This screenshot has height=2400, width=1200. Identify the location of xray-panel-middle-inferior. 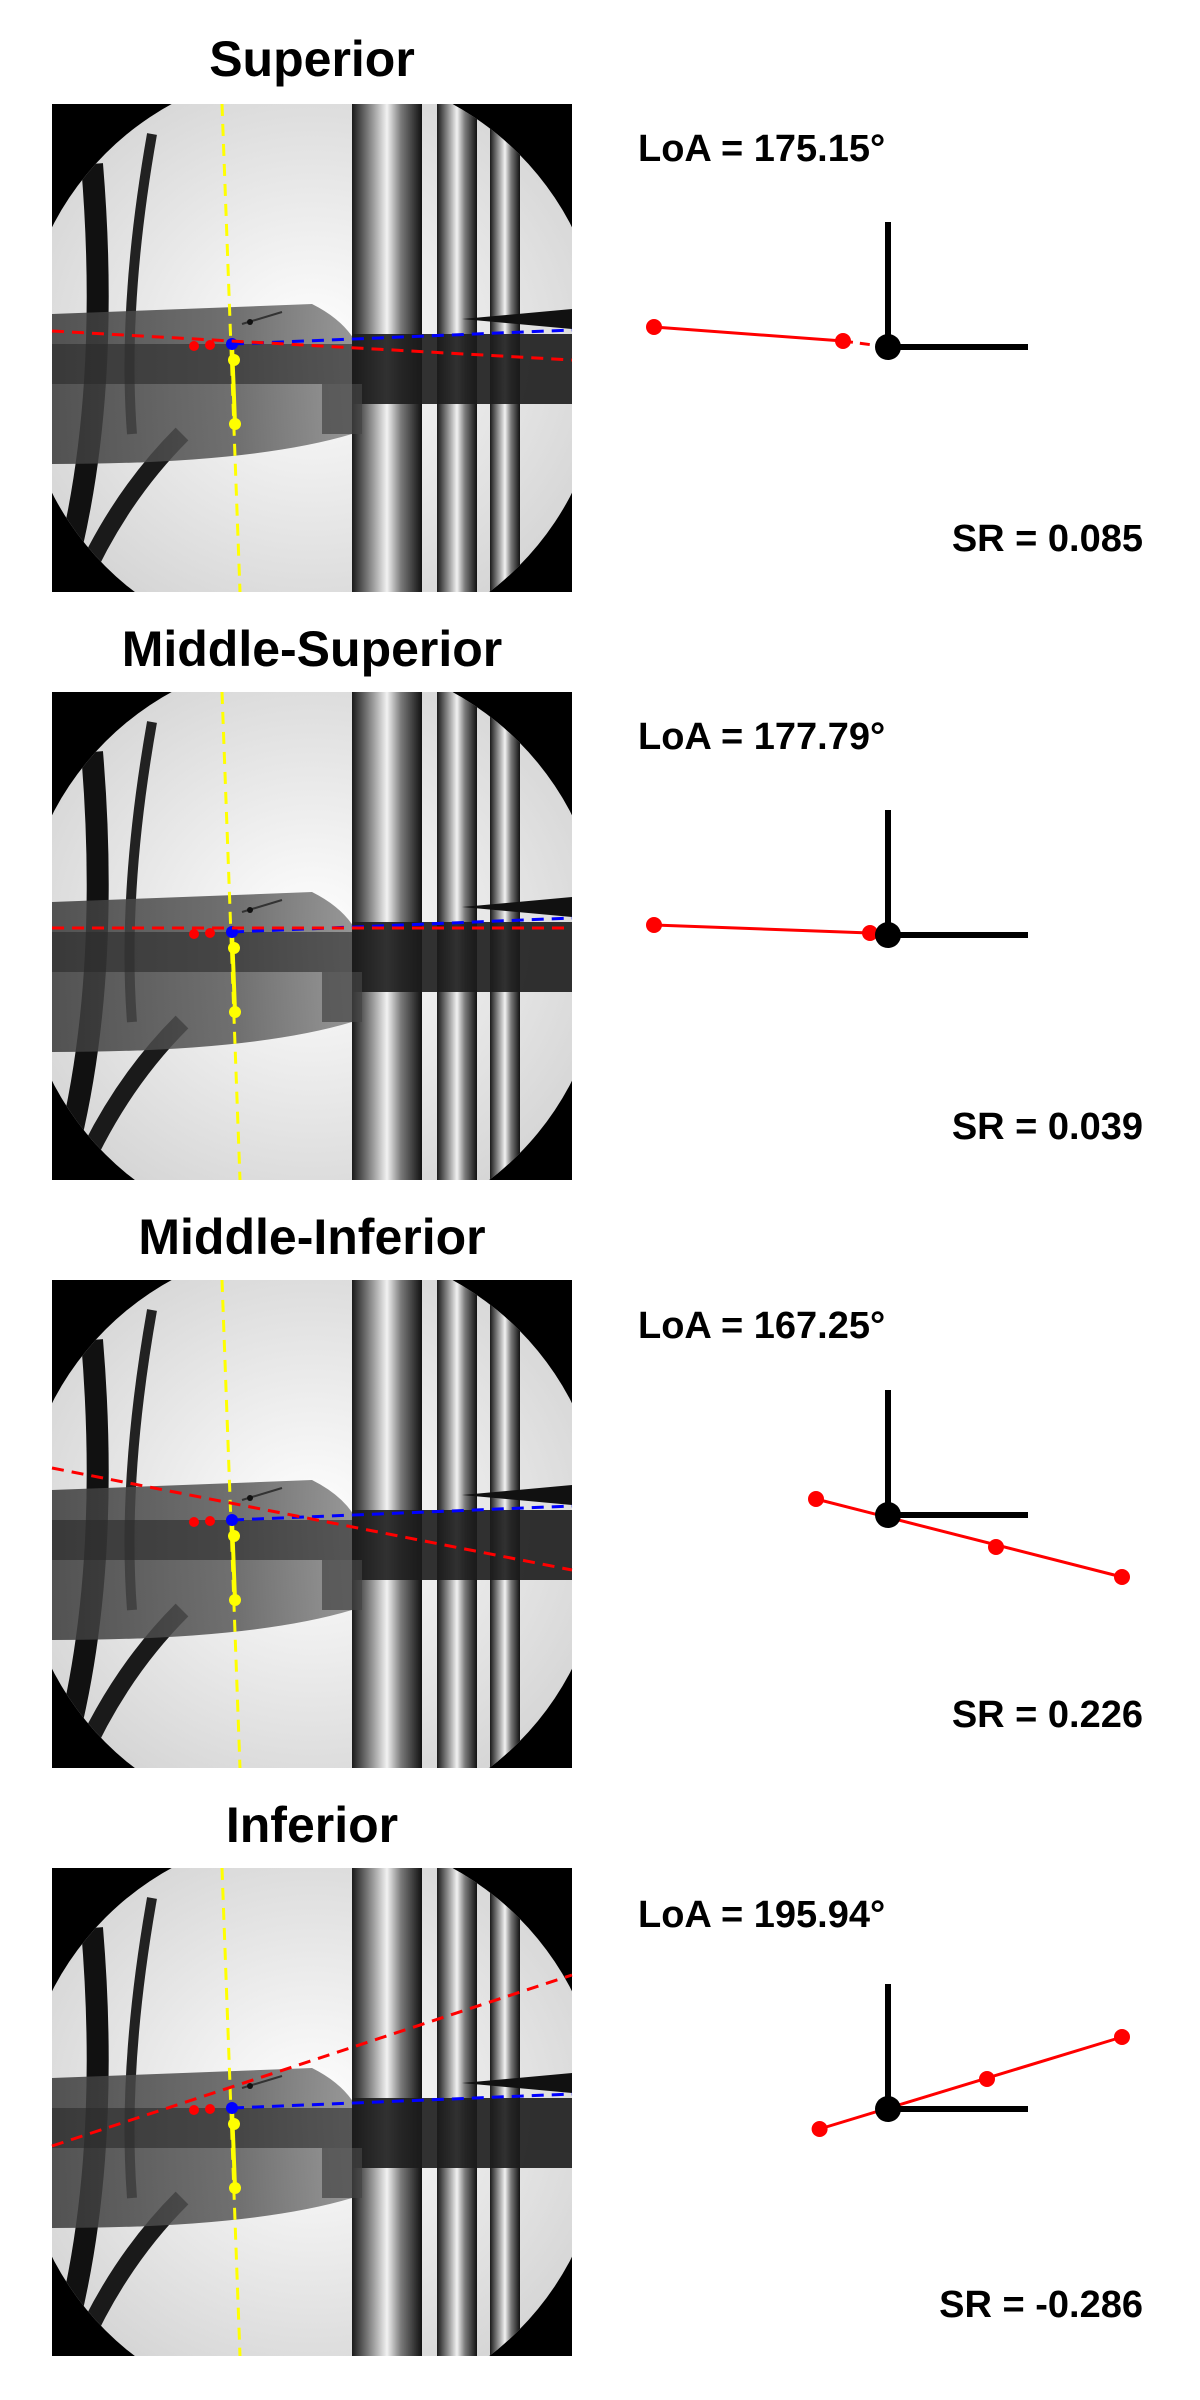
(312, 1531).